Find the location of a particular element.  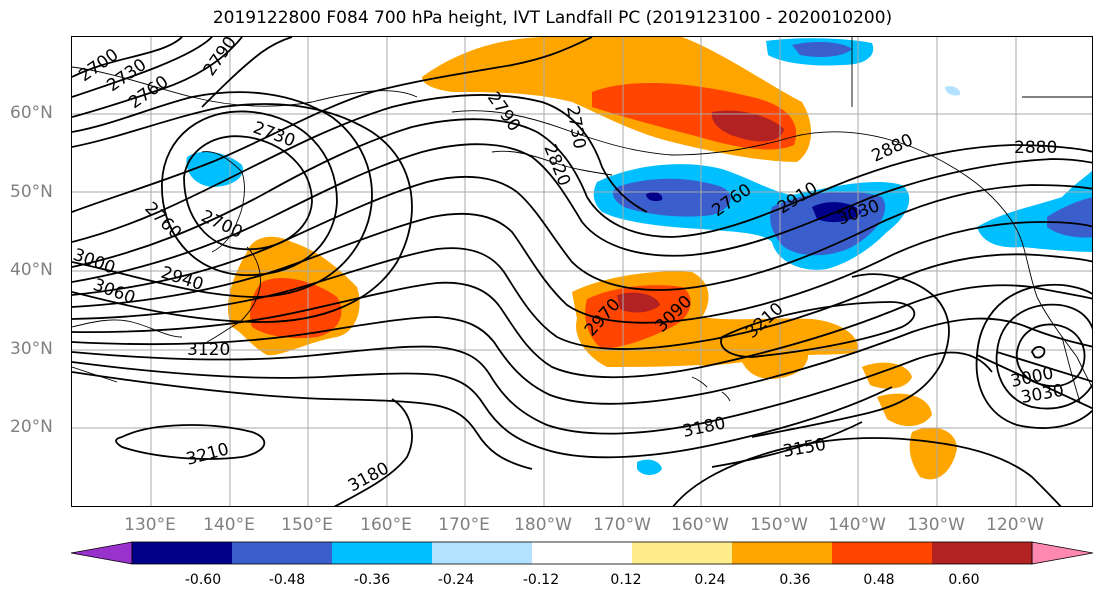

shade-red-central-pacific is located at coordinates (638, 317).